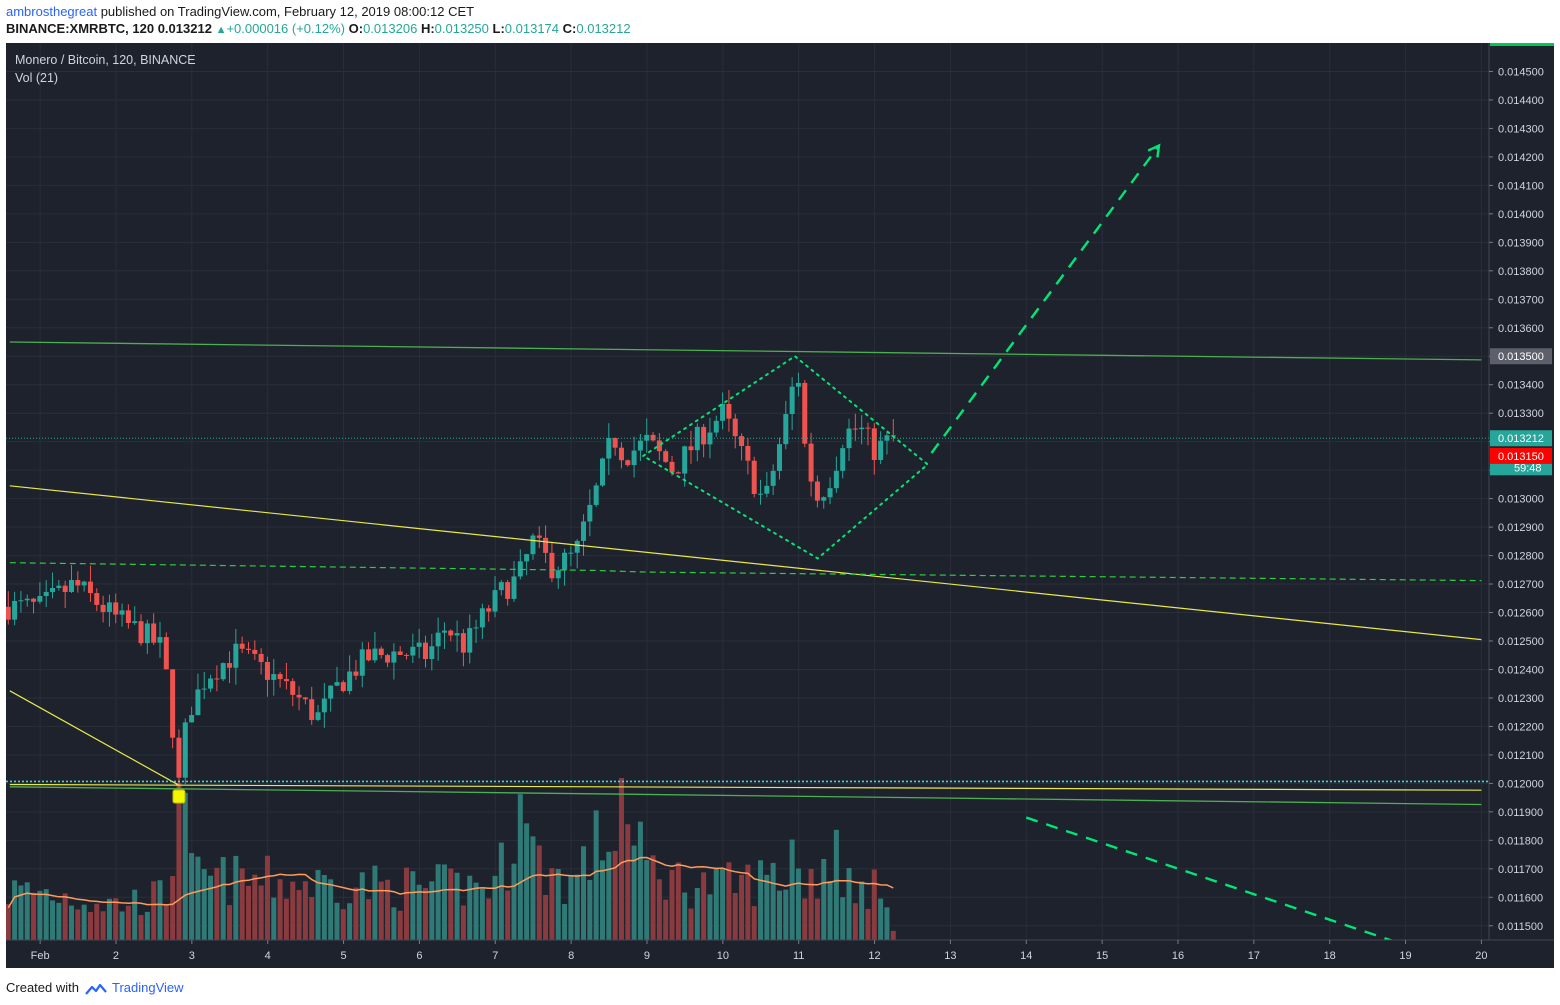 The height and width of the screenshot is (1005, 1560). Describe the element at coordinates (1521, 670) in the screenshot. I see `price-tick-label: 0.012400` at that location.